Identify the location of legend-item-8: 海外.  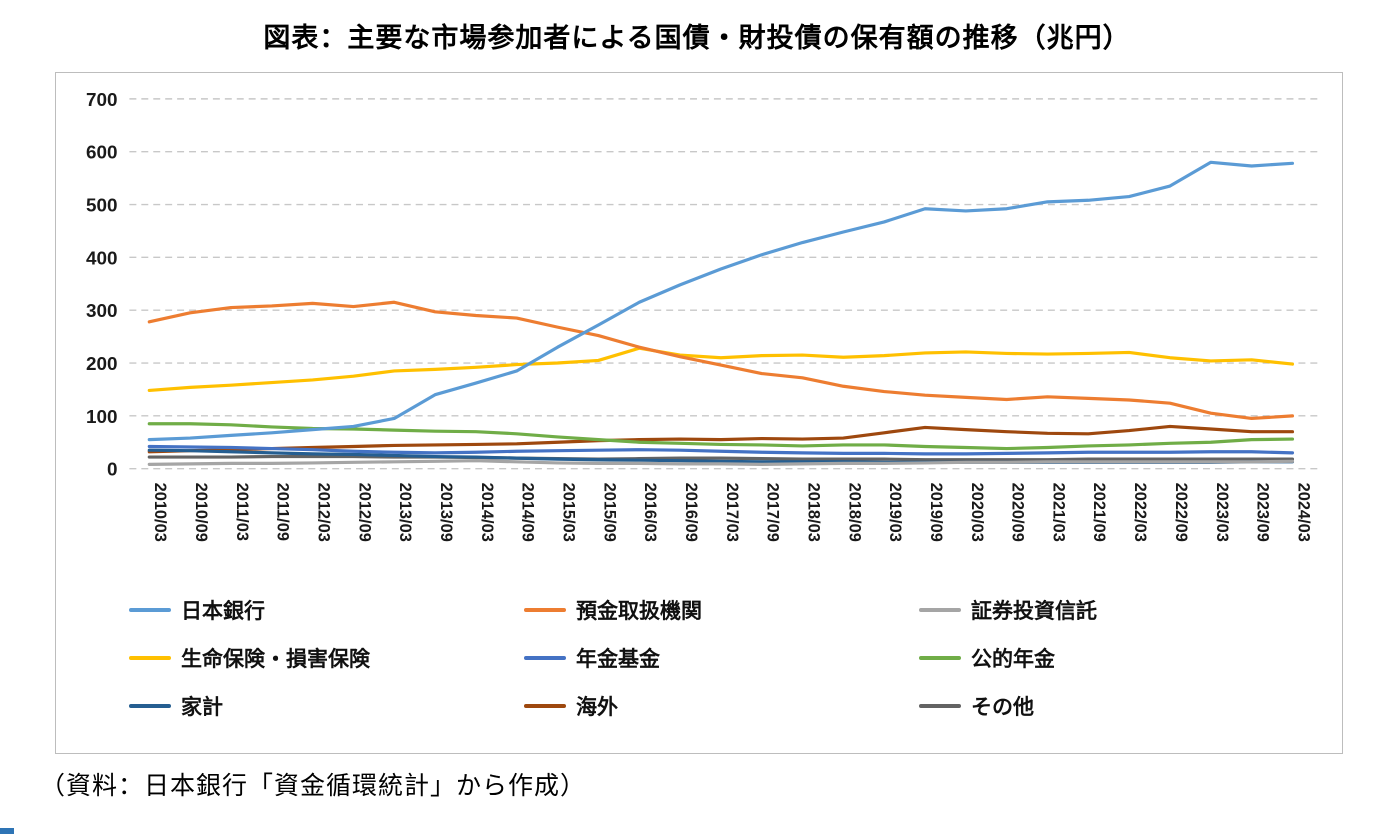
(721, 706).